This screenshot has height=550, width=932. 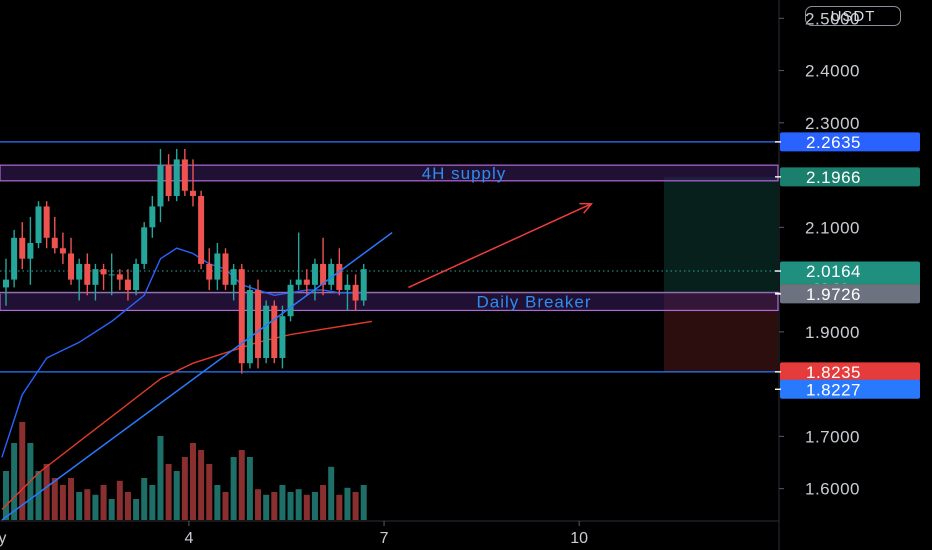 What do you see at coordinates (721, 235) in the screenshot?
I see `position-profit-zone` at bounding box center [721, 235].